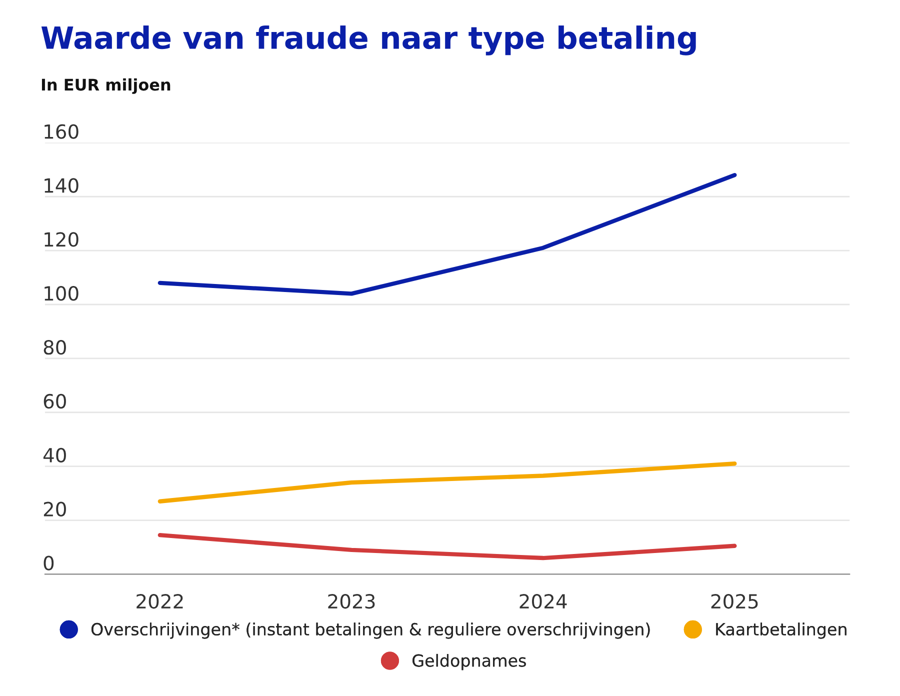 This screenshot has width=900, height=696. Describe the element at coordinates (55, 401) in the screenshot. I see `y-tick-label: 60` at that location.